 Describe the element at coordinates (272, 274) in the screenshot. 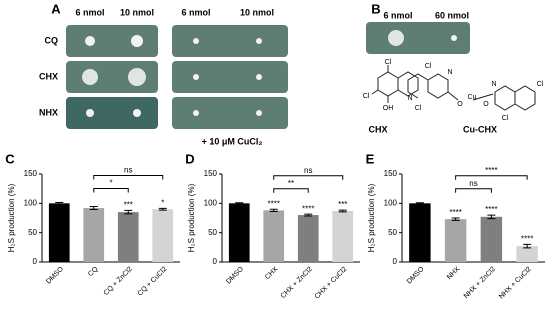

I see `x-tick-label: CHX` at that location.